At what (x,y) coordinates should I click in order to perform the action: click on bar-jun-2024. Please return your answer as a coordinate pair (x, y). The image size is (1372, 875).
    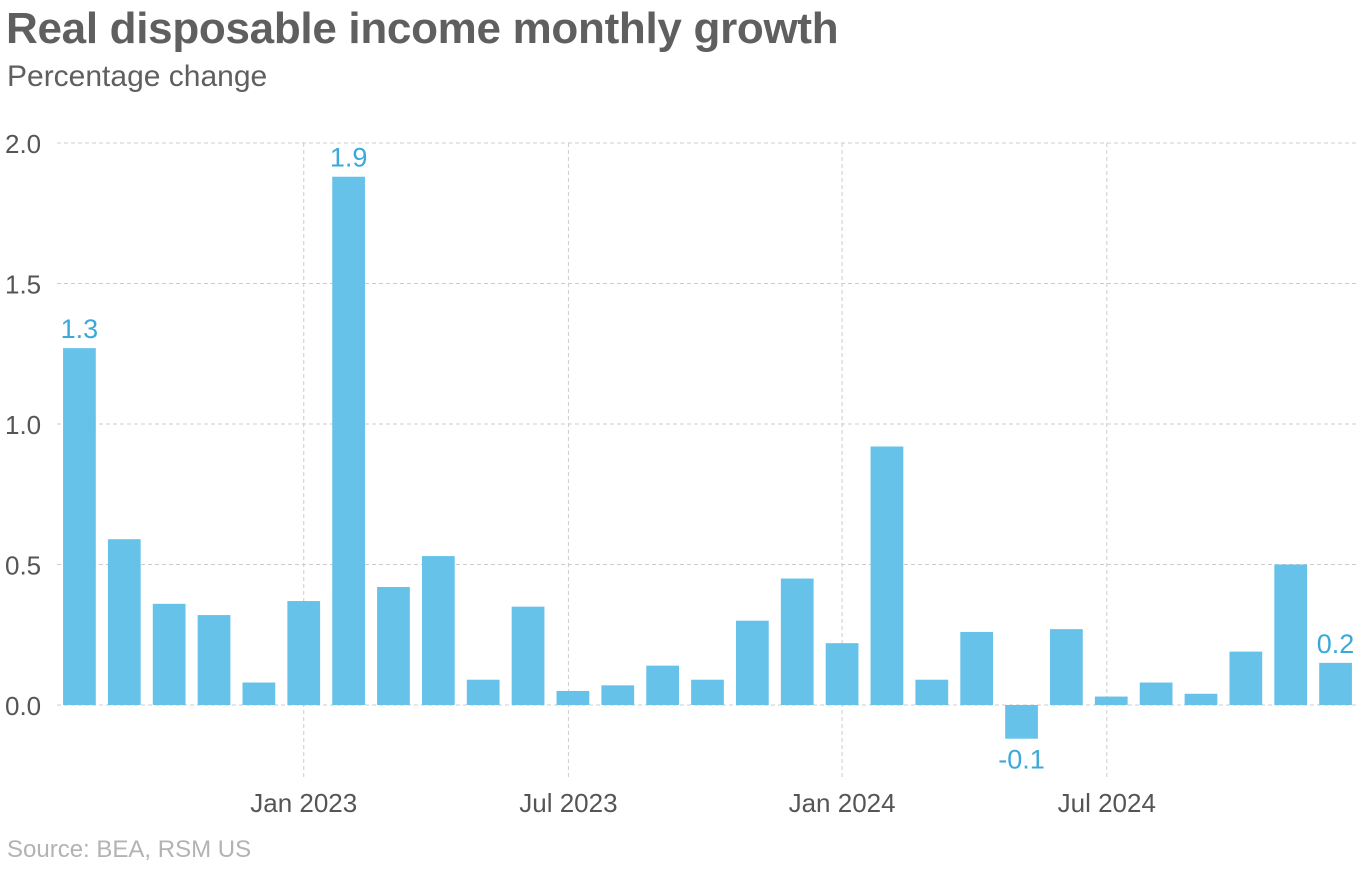
    Looking at the image, I should click on (1066, 667).